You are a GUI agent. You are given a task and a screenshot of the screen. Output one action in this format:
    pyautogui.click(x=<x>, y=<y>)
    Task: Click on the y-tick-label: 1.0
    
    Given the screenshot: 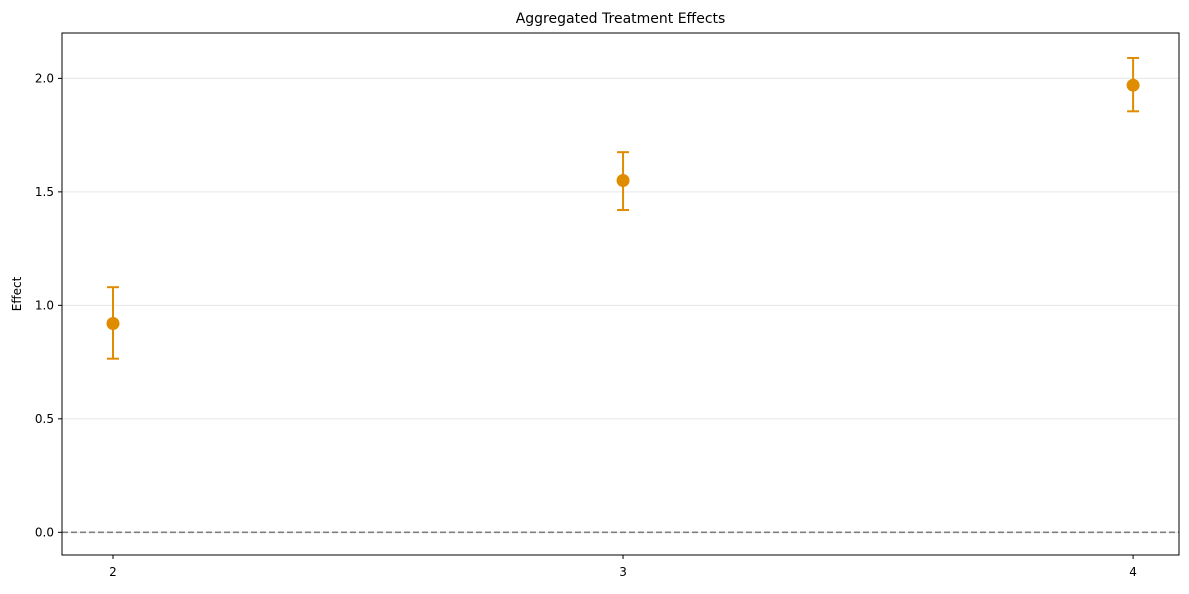 What is the action you would take?
    pyautogui.click(x=44, y=305)
    